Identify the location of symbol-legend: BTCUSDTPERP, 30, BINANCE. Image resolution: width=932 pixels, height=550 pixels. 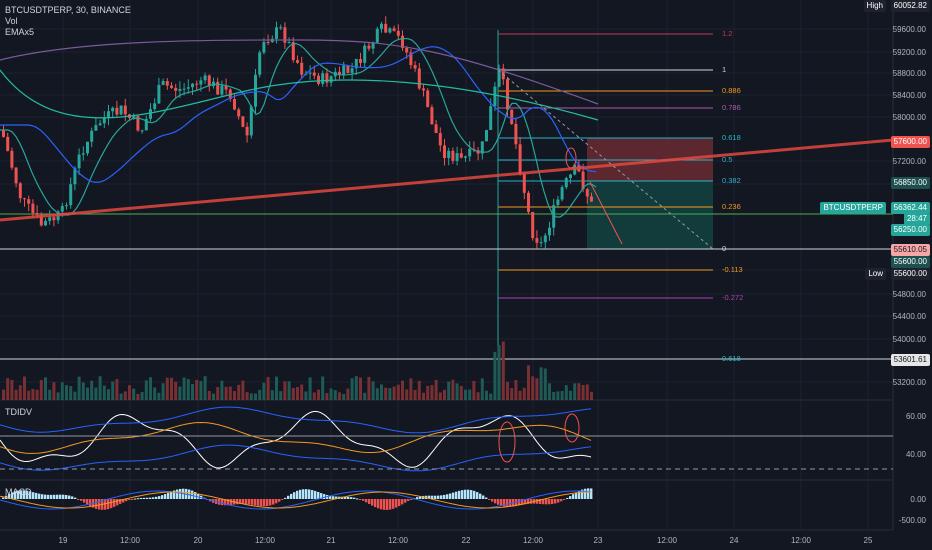
(68, 10).